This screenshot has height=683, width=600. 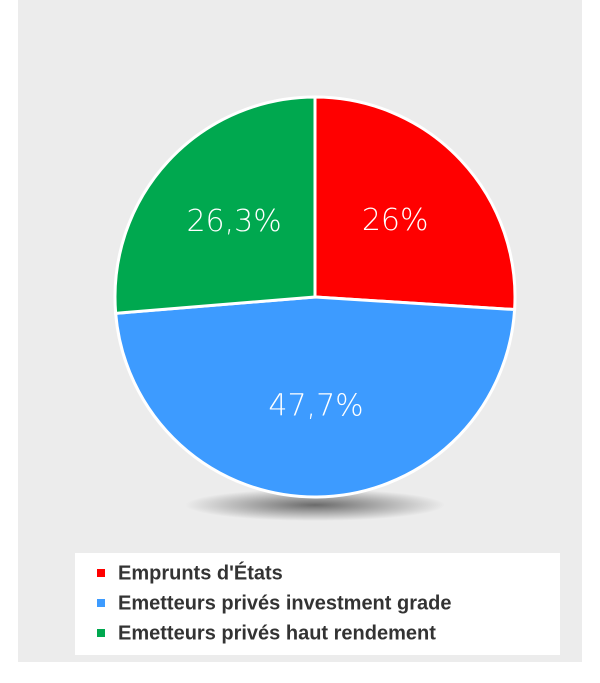 I want to click on legend-label: Emprunts d'États, so click(x=200, y=572).